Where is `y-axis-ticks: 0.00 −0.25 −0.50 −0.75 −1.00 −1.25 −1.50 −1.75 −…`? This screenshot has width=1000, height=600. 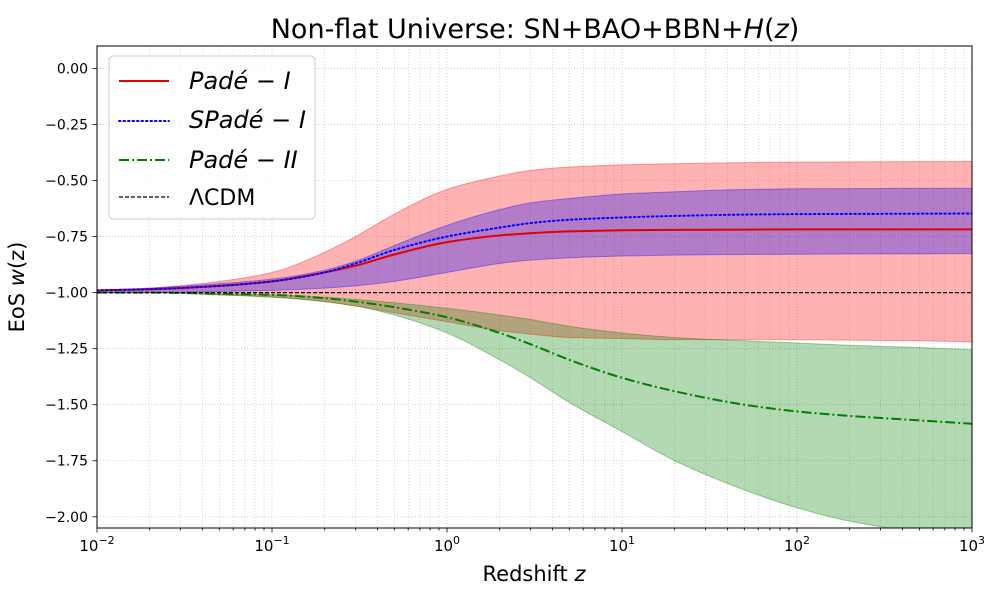
y-axis-ticks: 0.00 −0.25 −0.50 −0.75 −1.00 −1.25 −1.50 −1.75 −… is located at coordinates (71, 293).